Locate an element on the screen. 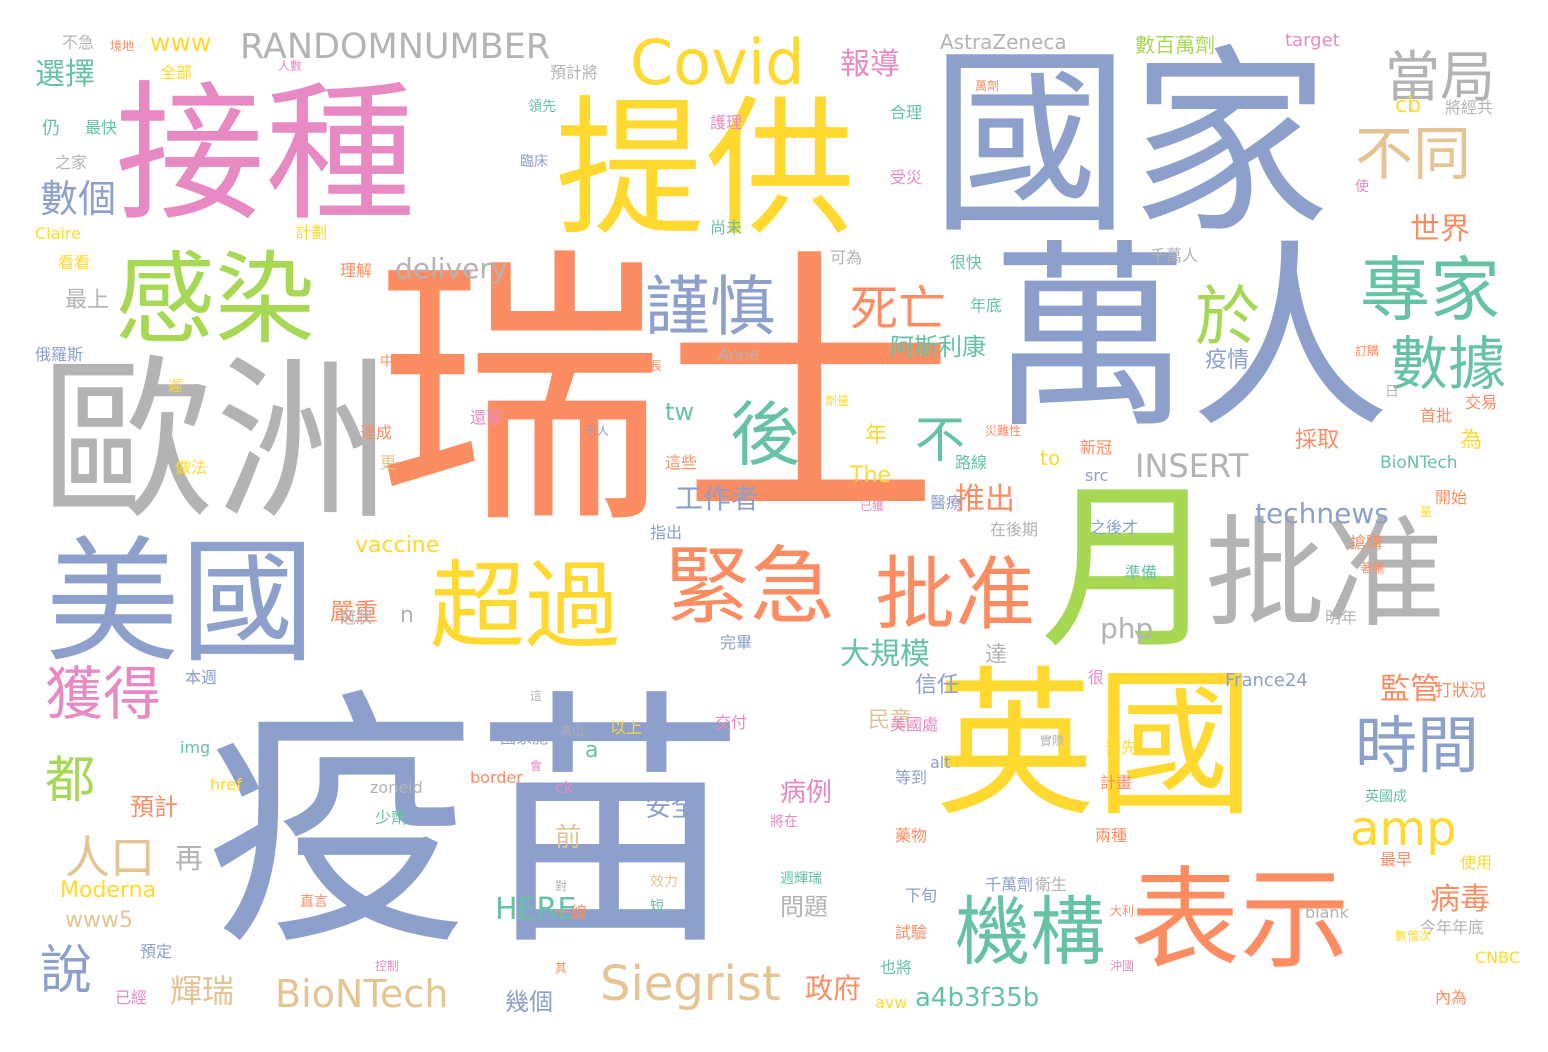  cloud-word: amp is located at coordinates (1403, 829).